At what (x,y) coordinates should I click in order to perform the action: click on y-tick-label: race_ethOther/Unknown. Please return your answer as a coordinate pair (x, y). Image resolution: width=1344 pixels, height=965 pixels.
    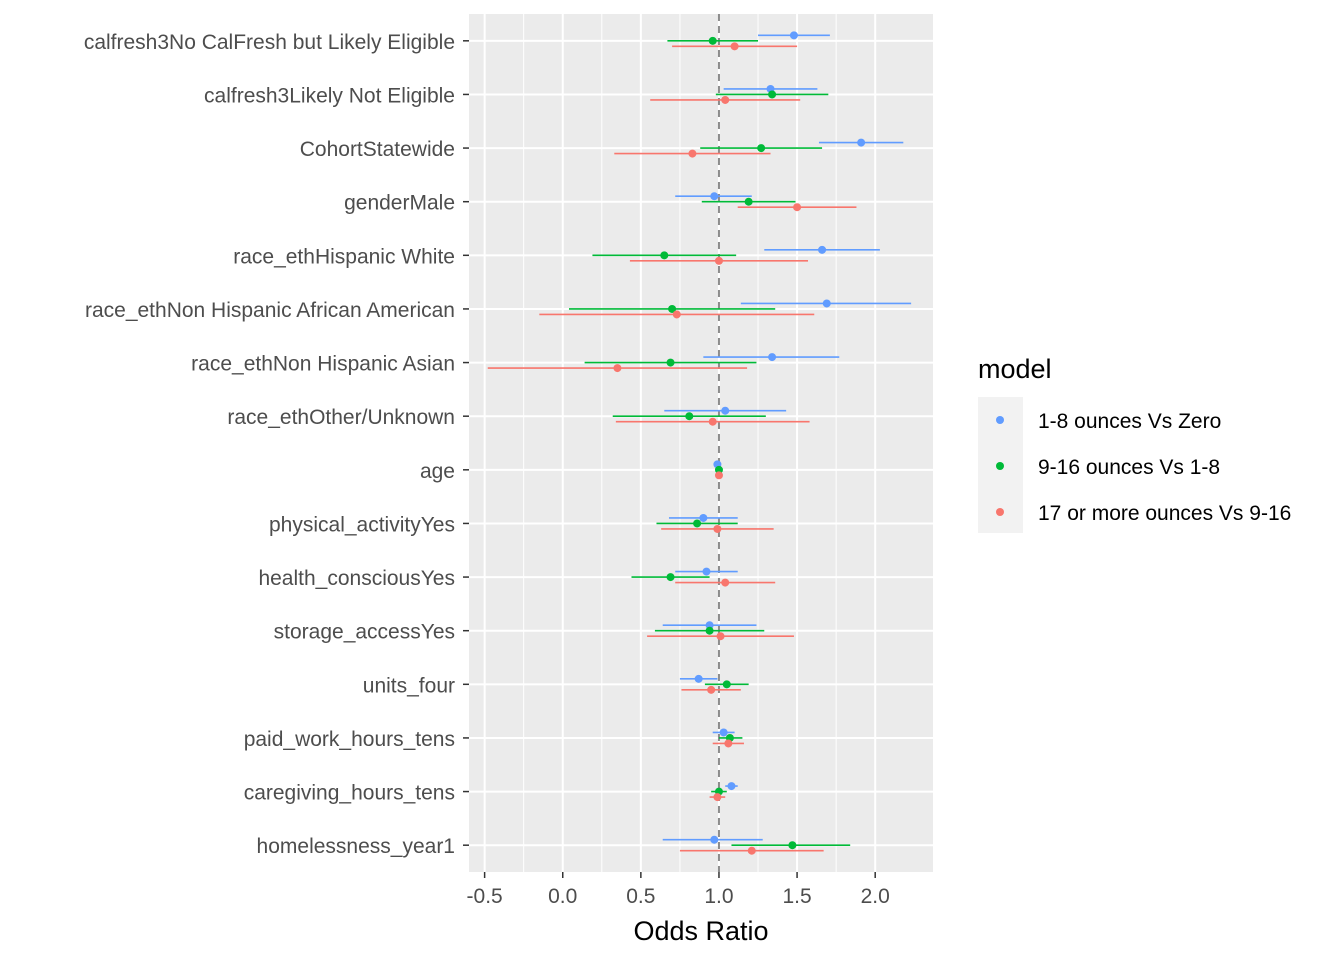
    Looking at the image, I should click on (341, 417).